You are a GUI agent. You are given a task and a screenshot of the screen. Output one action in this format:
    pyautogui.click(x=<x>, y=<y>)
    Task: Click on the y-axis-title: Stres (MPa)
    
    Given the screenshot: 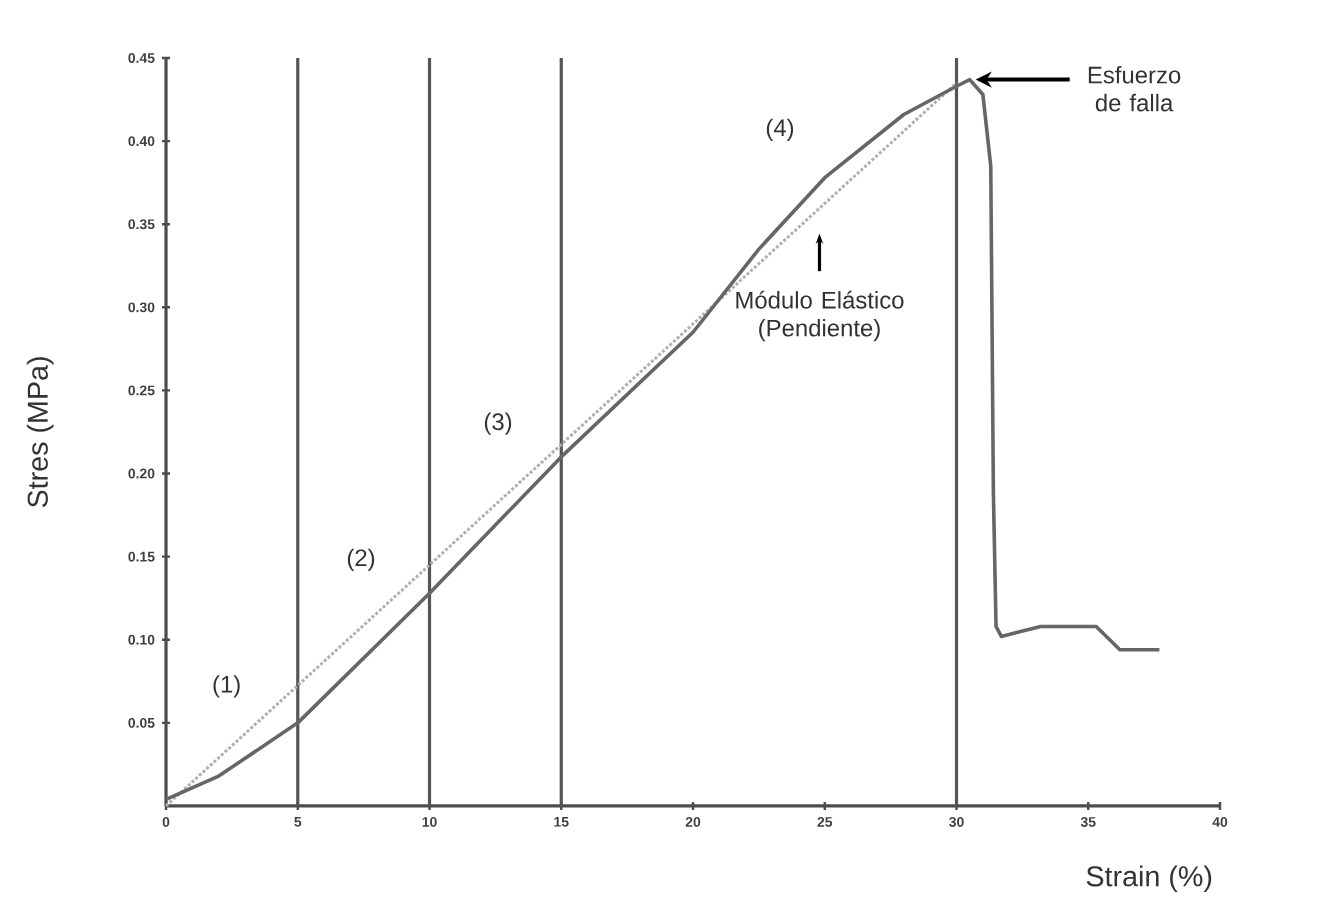 What is the action you would take?
    pyautogui.click(x=40, y=432)
    